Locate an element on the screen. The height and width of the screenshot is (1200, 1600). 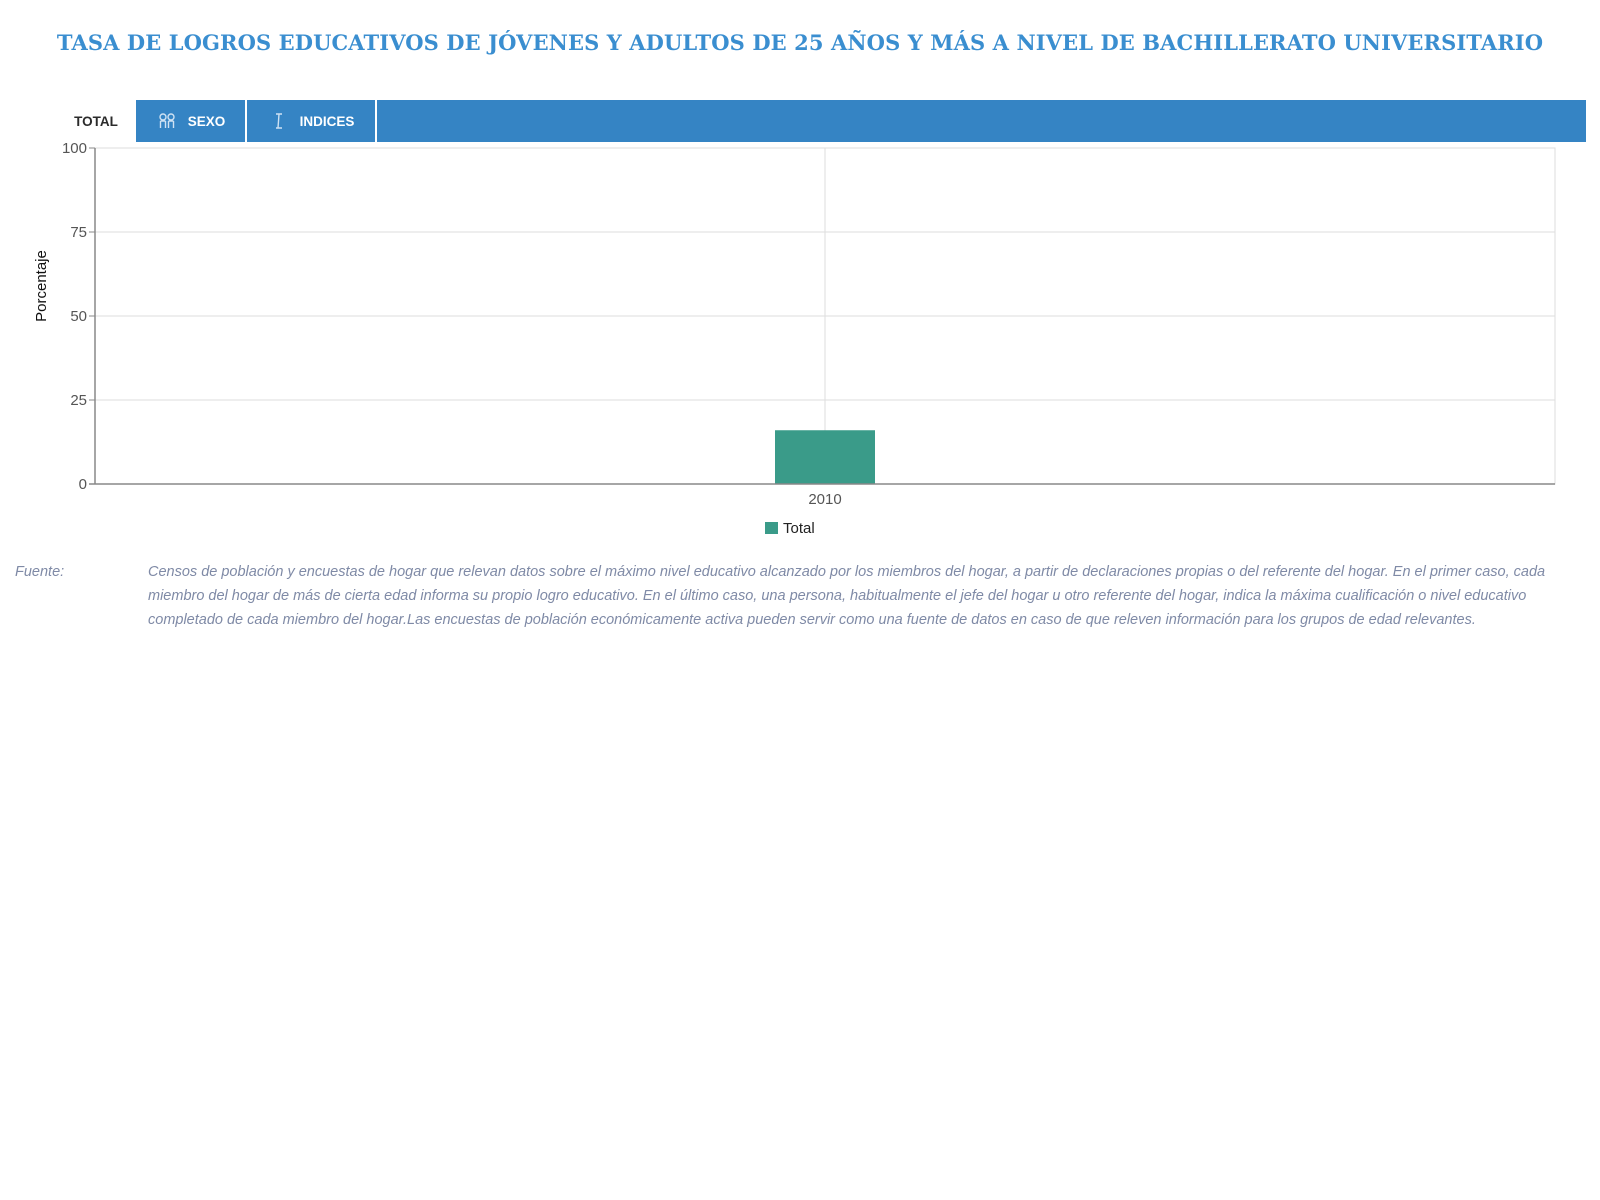
tab-indices: INDICES is located at coordinates (312, 121).